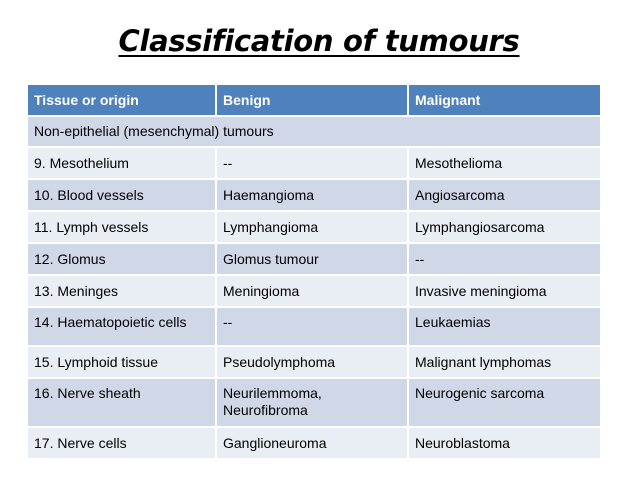 This screenshot has height=479, width=638. Describe the element at coordinates (504, 443) in the screenshot. I see `cell-malignant: Neuroblastoma` at that location.